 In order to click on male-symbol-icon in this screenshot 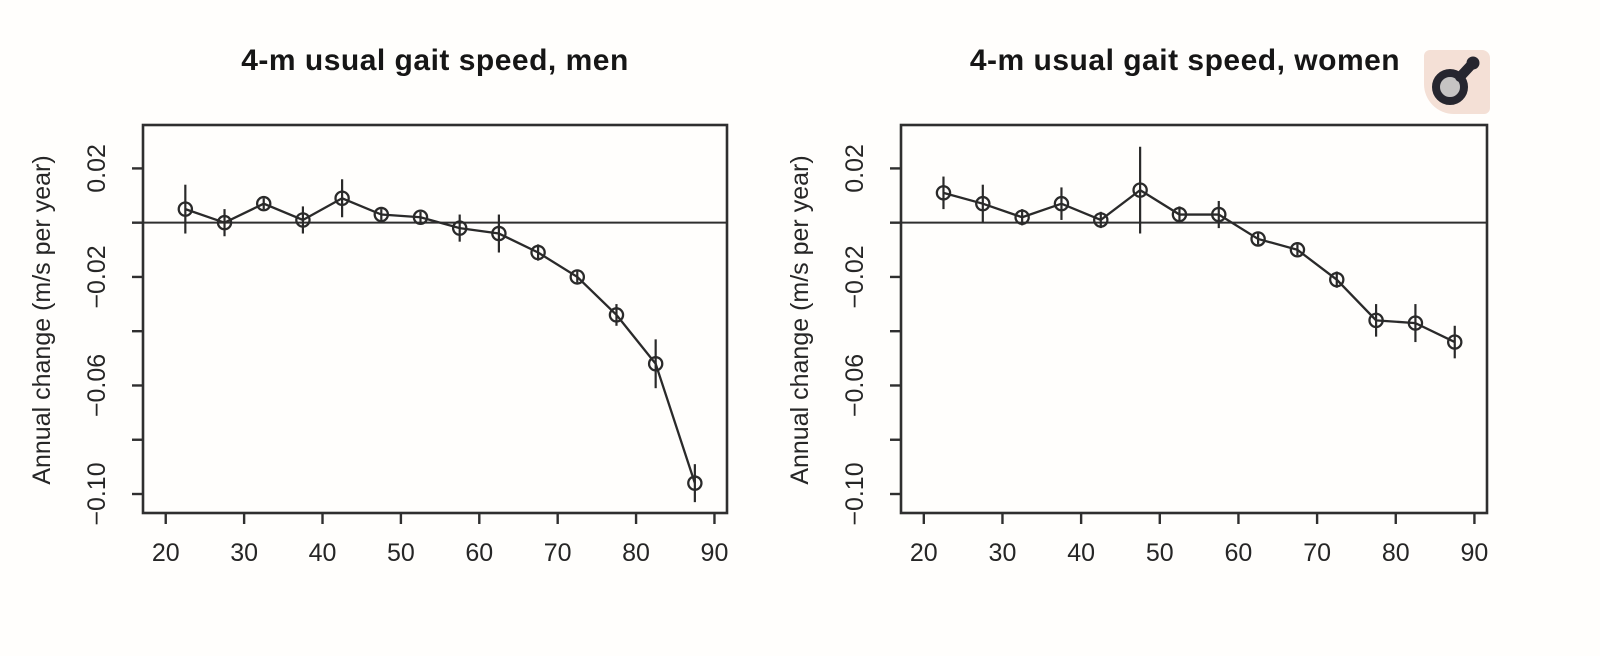, I will do `click(1457, 82)`.